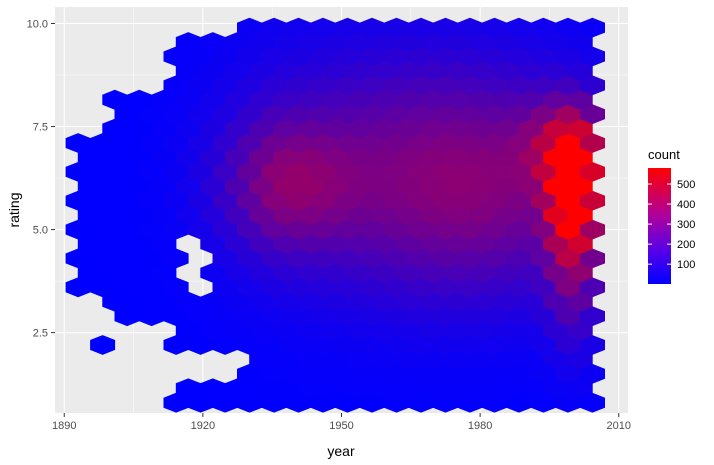 This screenshot has height=465, width=714. I want to click on legend-ticks: 100 200 300 400 500, so click(671, 225).